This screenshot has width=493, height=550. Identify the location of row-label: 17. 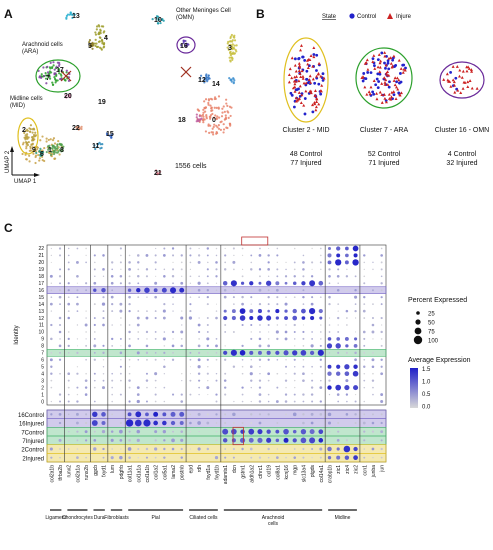
(41, 284).